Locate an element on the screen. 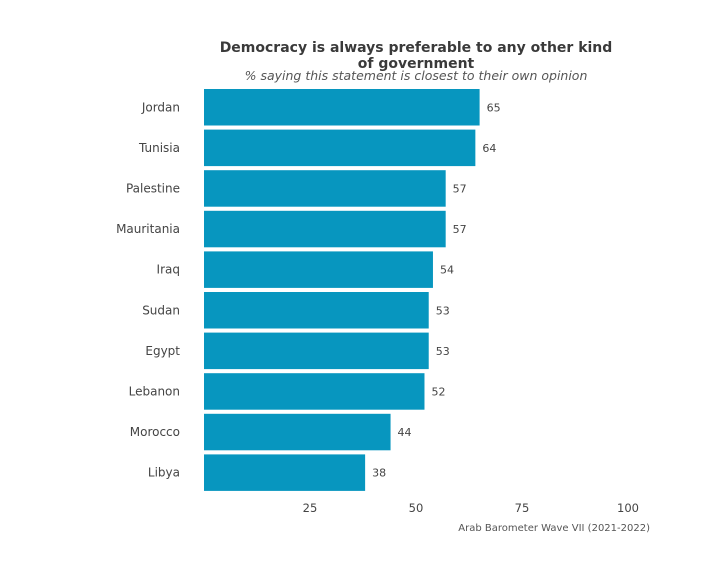  value-label-iraq: 54 is located at coordinates (447, 270).